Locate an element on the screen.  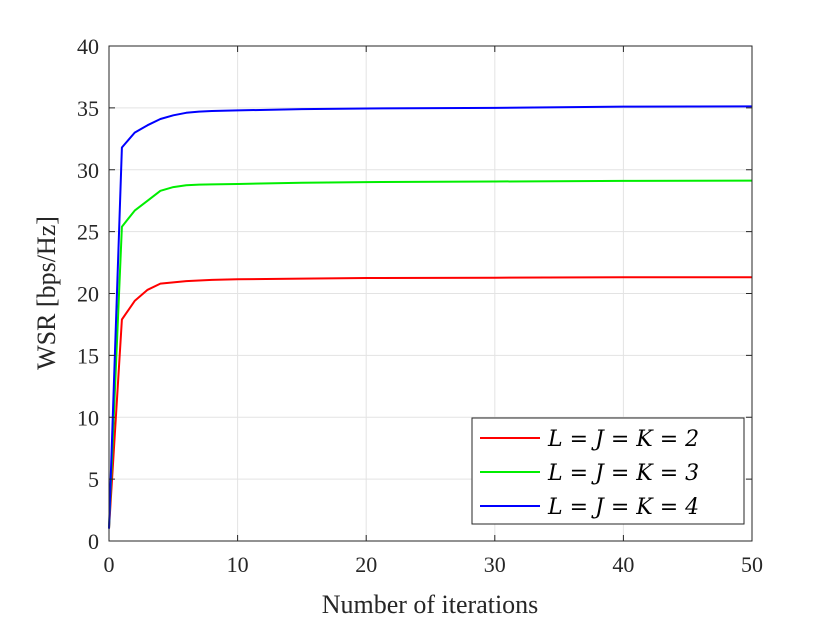
y-tick-label: 25 is located at coordinates (88, 232).